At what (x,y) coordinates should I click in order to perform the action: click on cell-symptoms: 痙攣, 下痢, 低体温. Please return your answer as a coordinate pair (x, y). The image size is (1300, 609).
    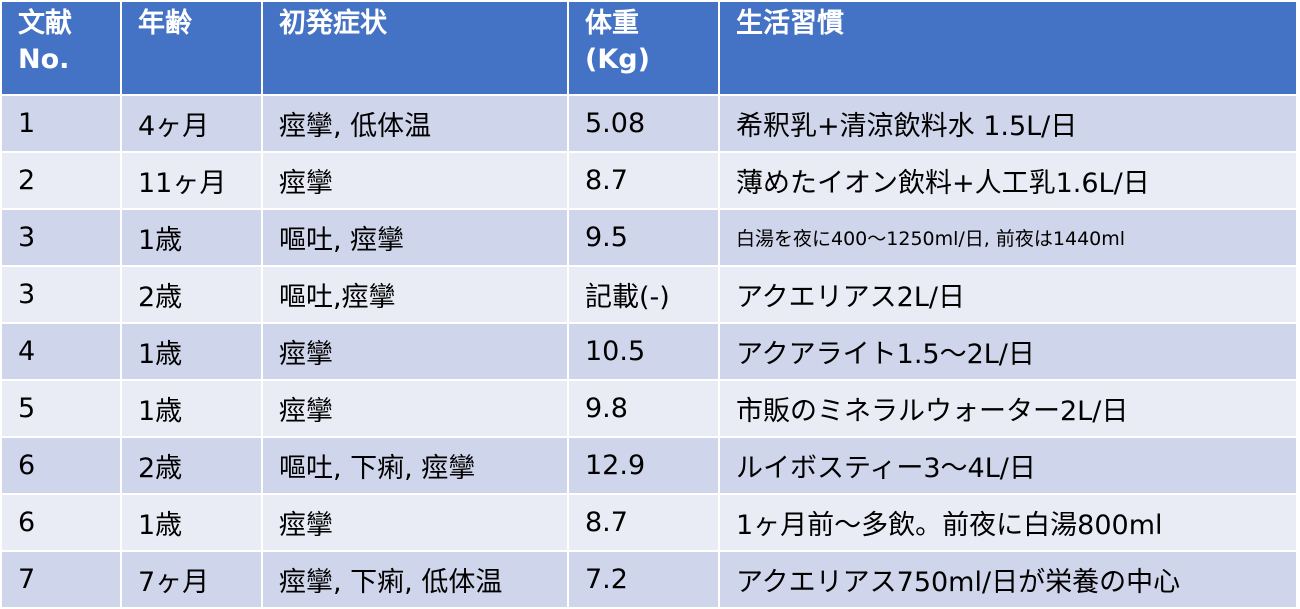
    Looking at the image, I should click on (415, 579).